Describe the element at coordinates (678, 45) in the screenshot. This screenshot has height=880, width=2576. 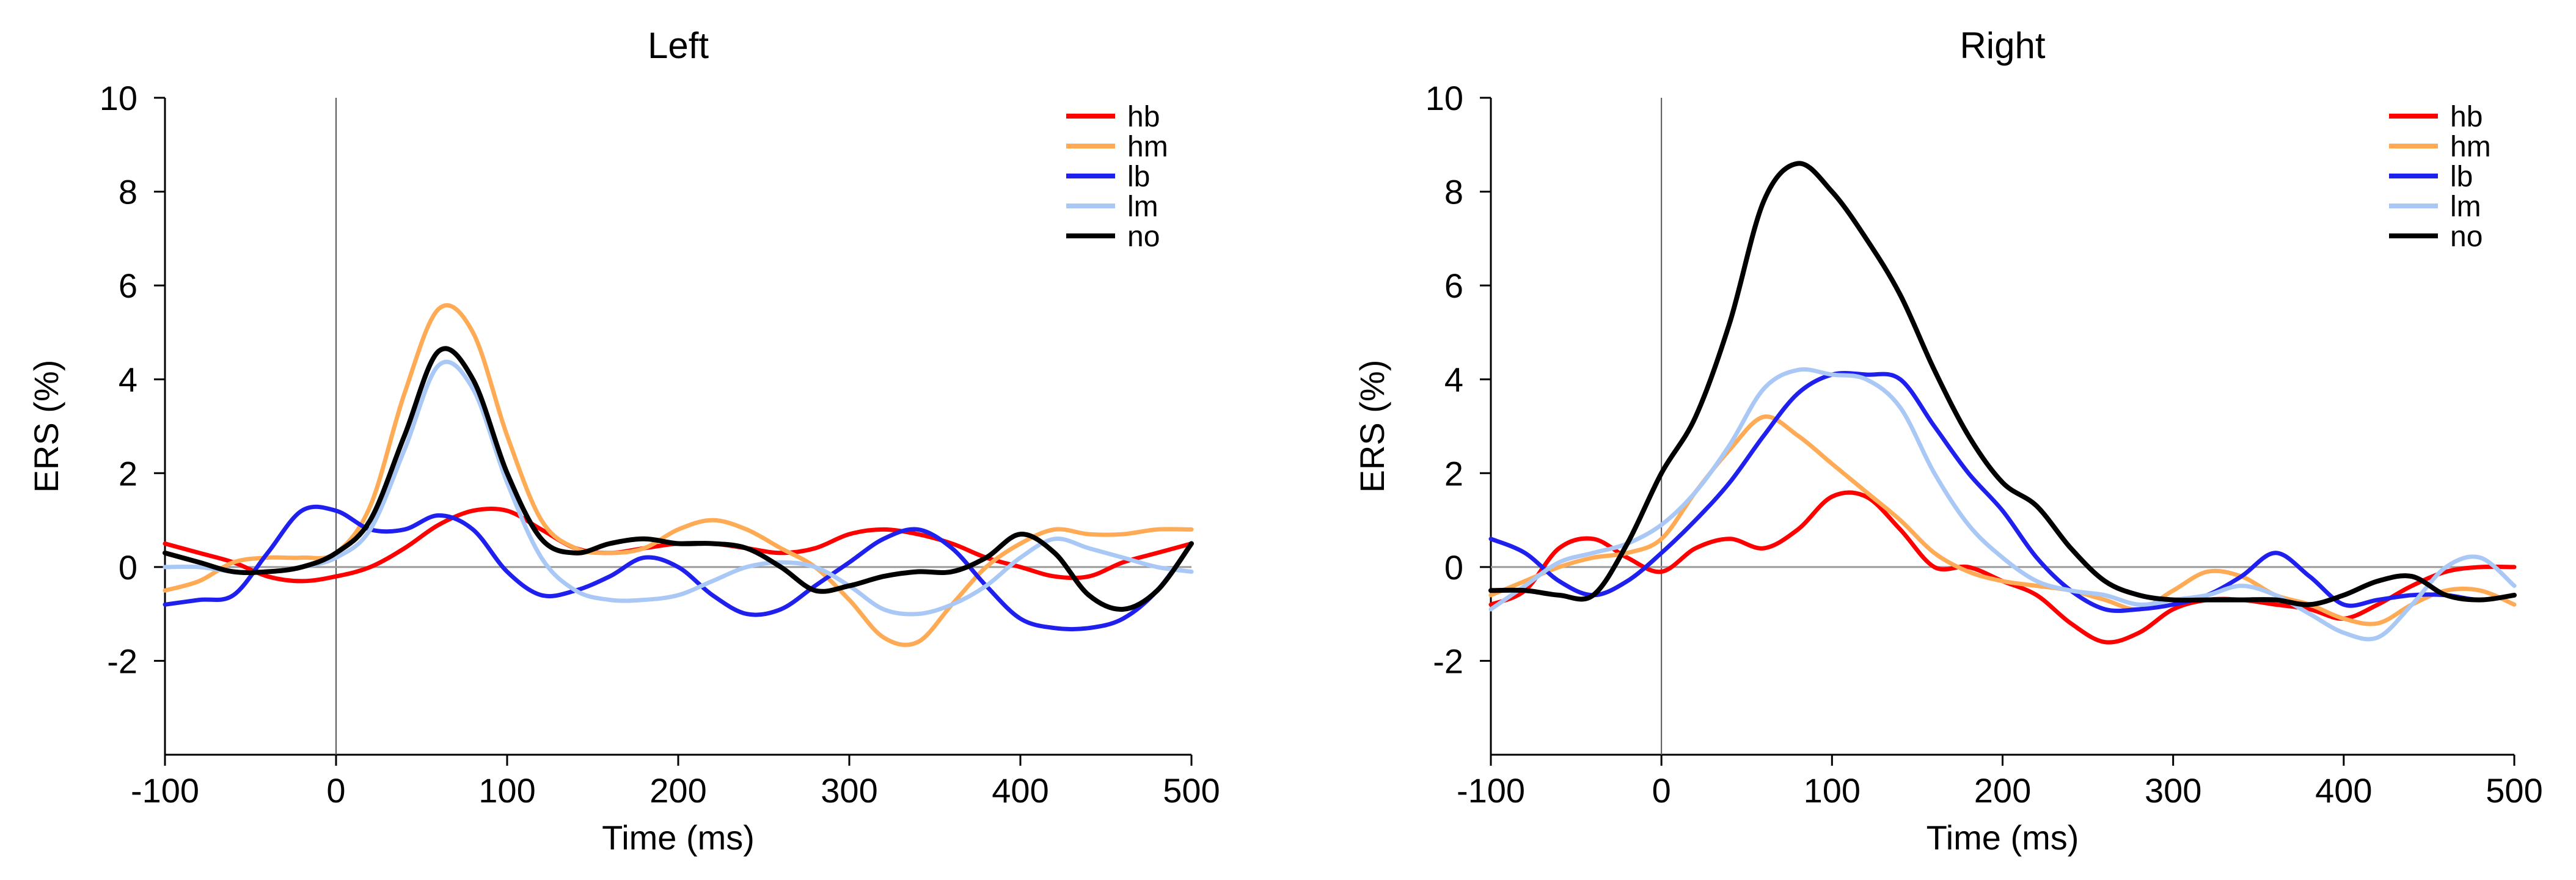
I see `chart-title: Left` at that location.